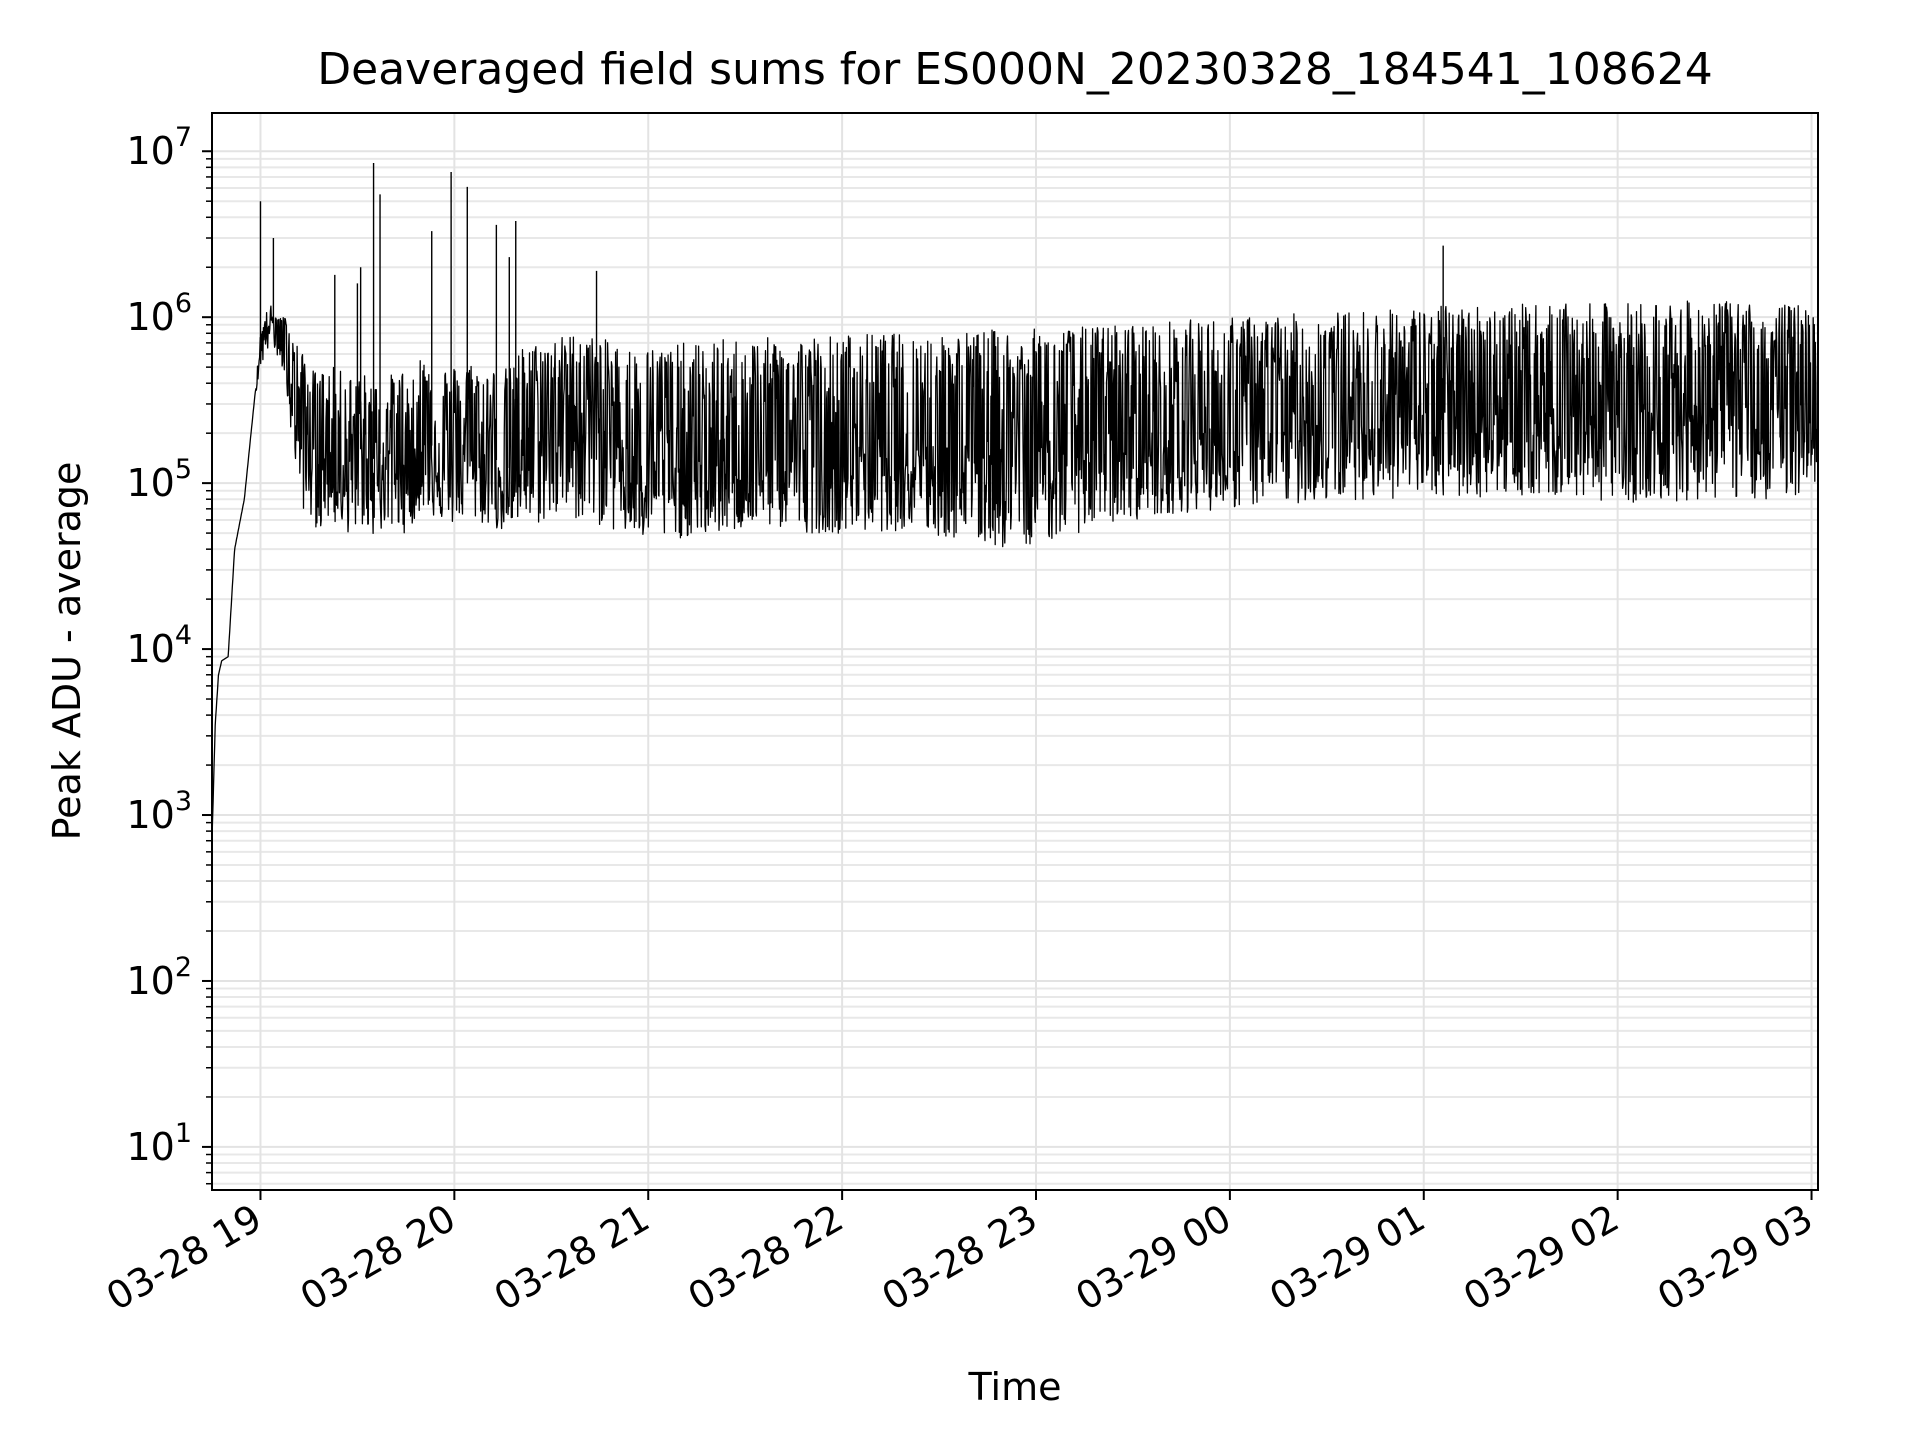 Image resolution: width=1920 pixels, height=1440 pixels. Describe the element at coordinates (183, 137) in the screenshot. I see `y-tick-exponent: 7` at that location.